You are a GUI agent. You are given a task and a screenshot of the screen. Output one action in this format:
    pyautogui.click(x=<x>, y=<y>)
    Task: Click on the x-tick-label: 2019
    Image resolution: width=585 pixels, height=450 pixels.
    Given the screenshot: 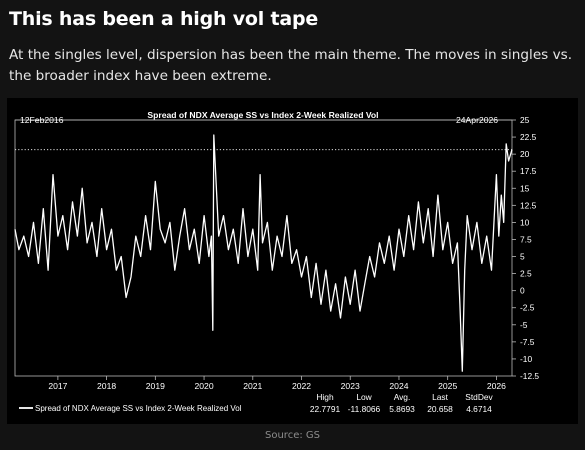 What is the action you would take?
    pyautogui.click(x=155, y=386)
    